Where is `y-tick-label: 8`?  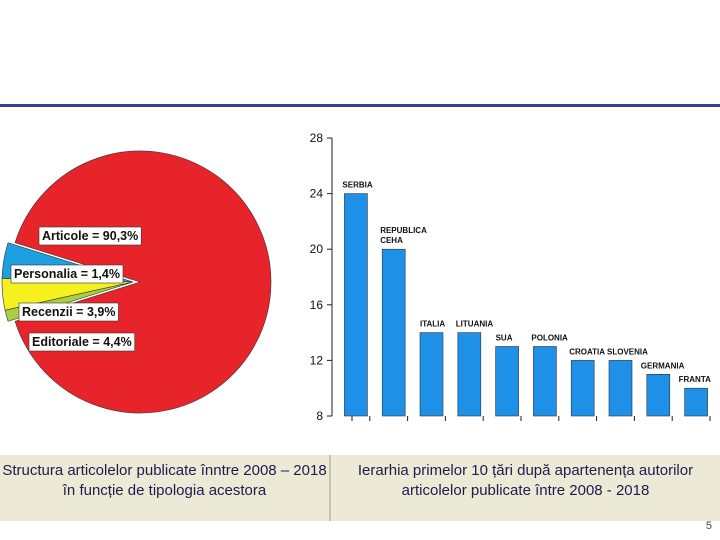 y-tick-label: 8 is located at coordinates (319, 416).